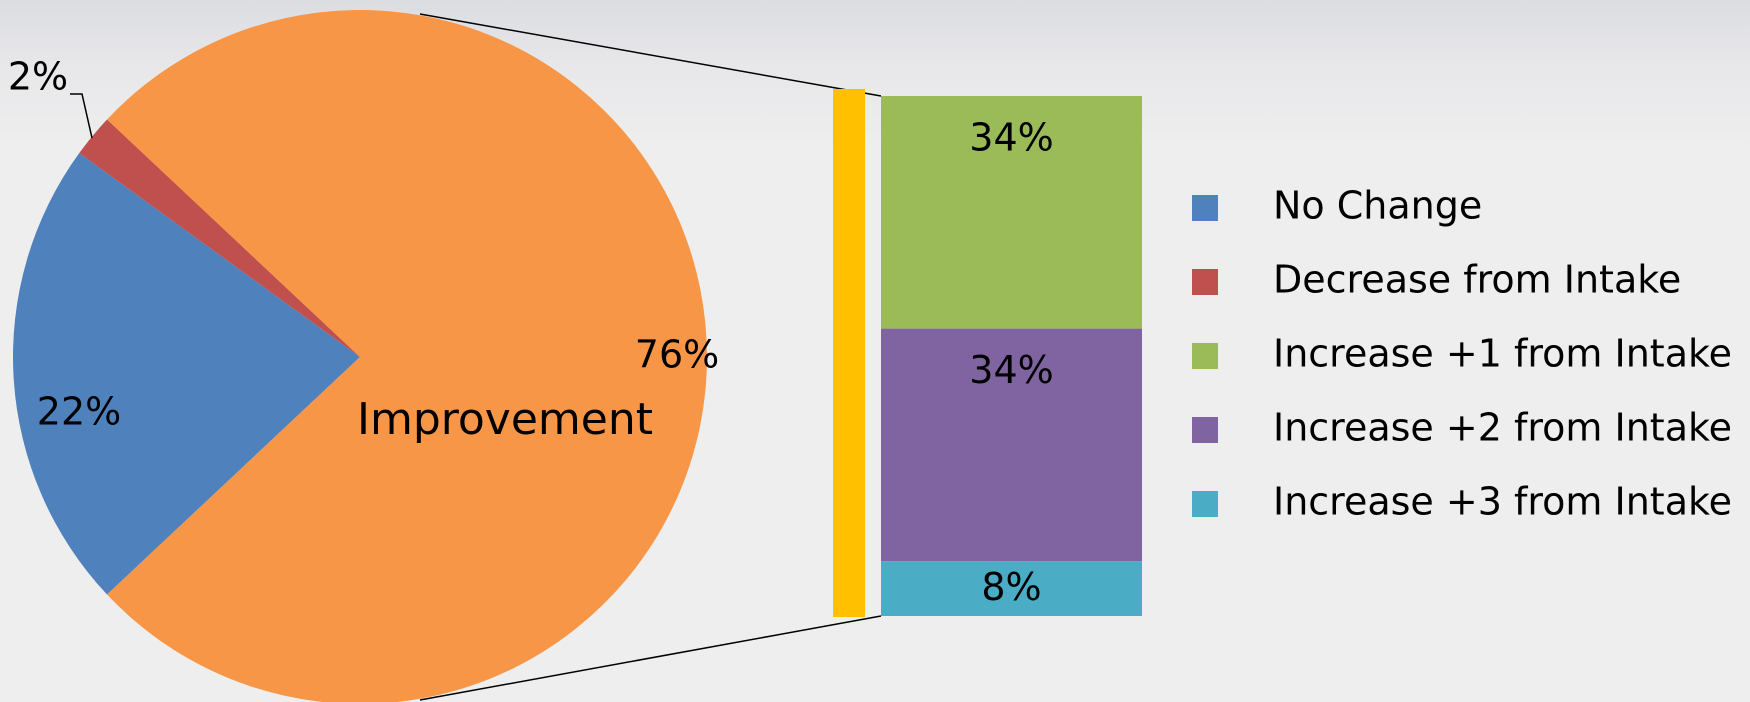 Image resolution: width=1750 pixels, height=702 pixels. What do you see at coordinates (219, 238) in the screenshot?
I see `pie-slice-decrease-from-intake` at bounding box center [219, 238].